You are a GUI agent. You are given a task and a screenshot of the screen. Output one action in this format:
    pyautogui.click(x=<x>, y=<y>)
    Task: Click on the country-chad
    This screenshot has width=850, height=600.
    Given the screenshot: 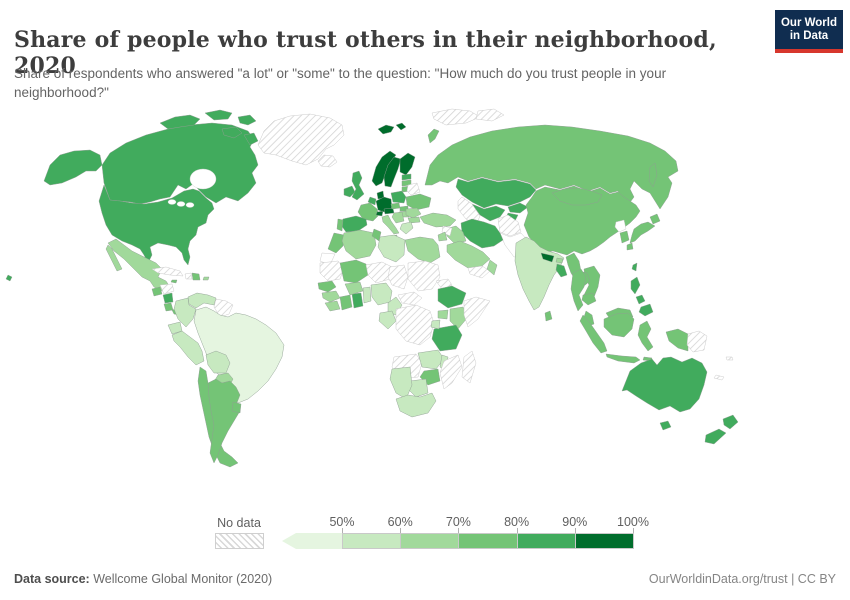 What is the action you would take?
    pyautogui.click(x=398, y=277)
    